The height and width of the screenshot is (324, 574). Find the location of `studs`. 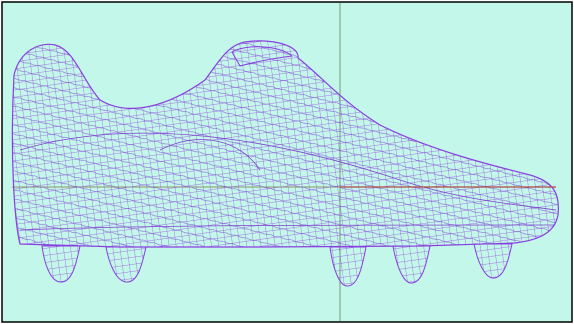

studs is located at coordinates (277, 265).